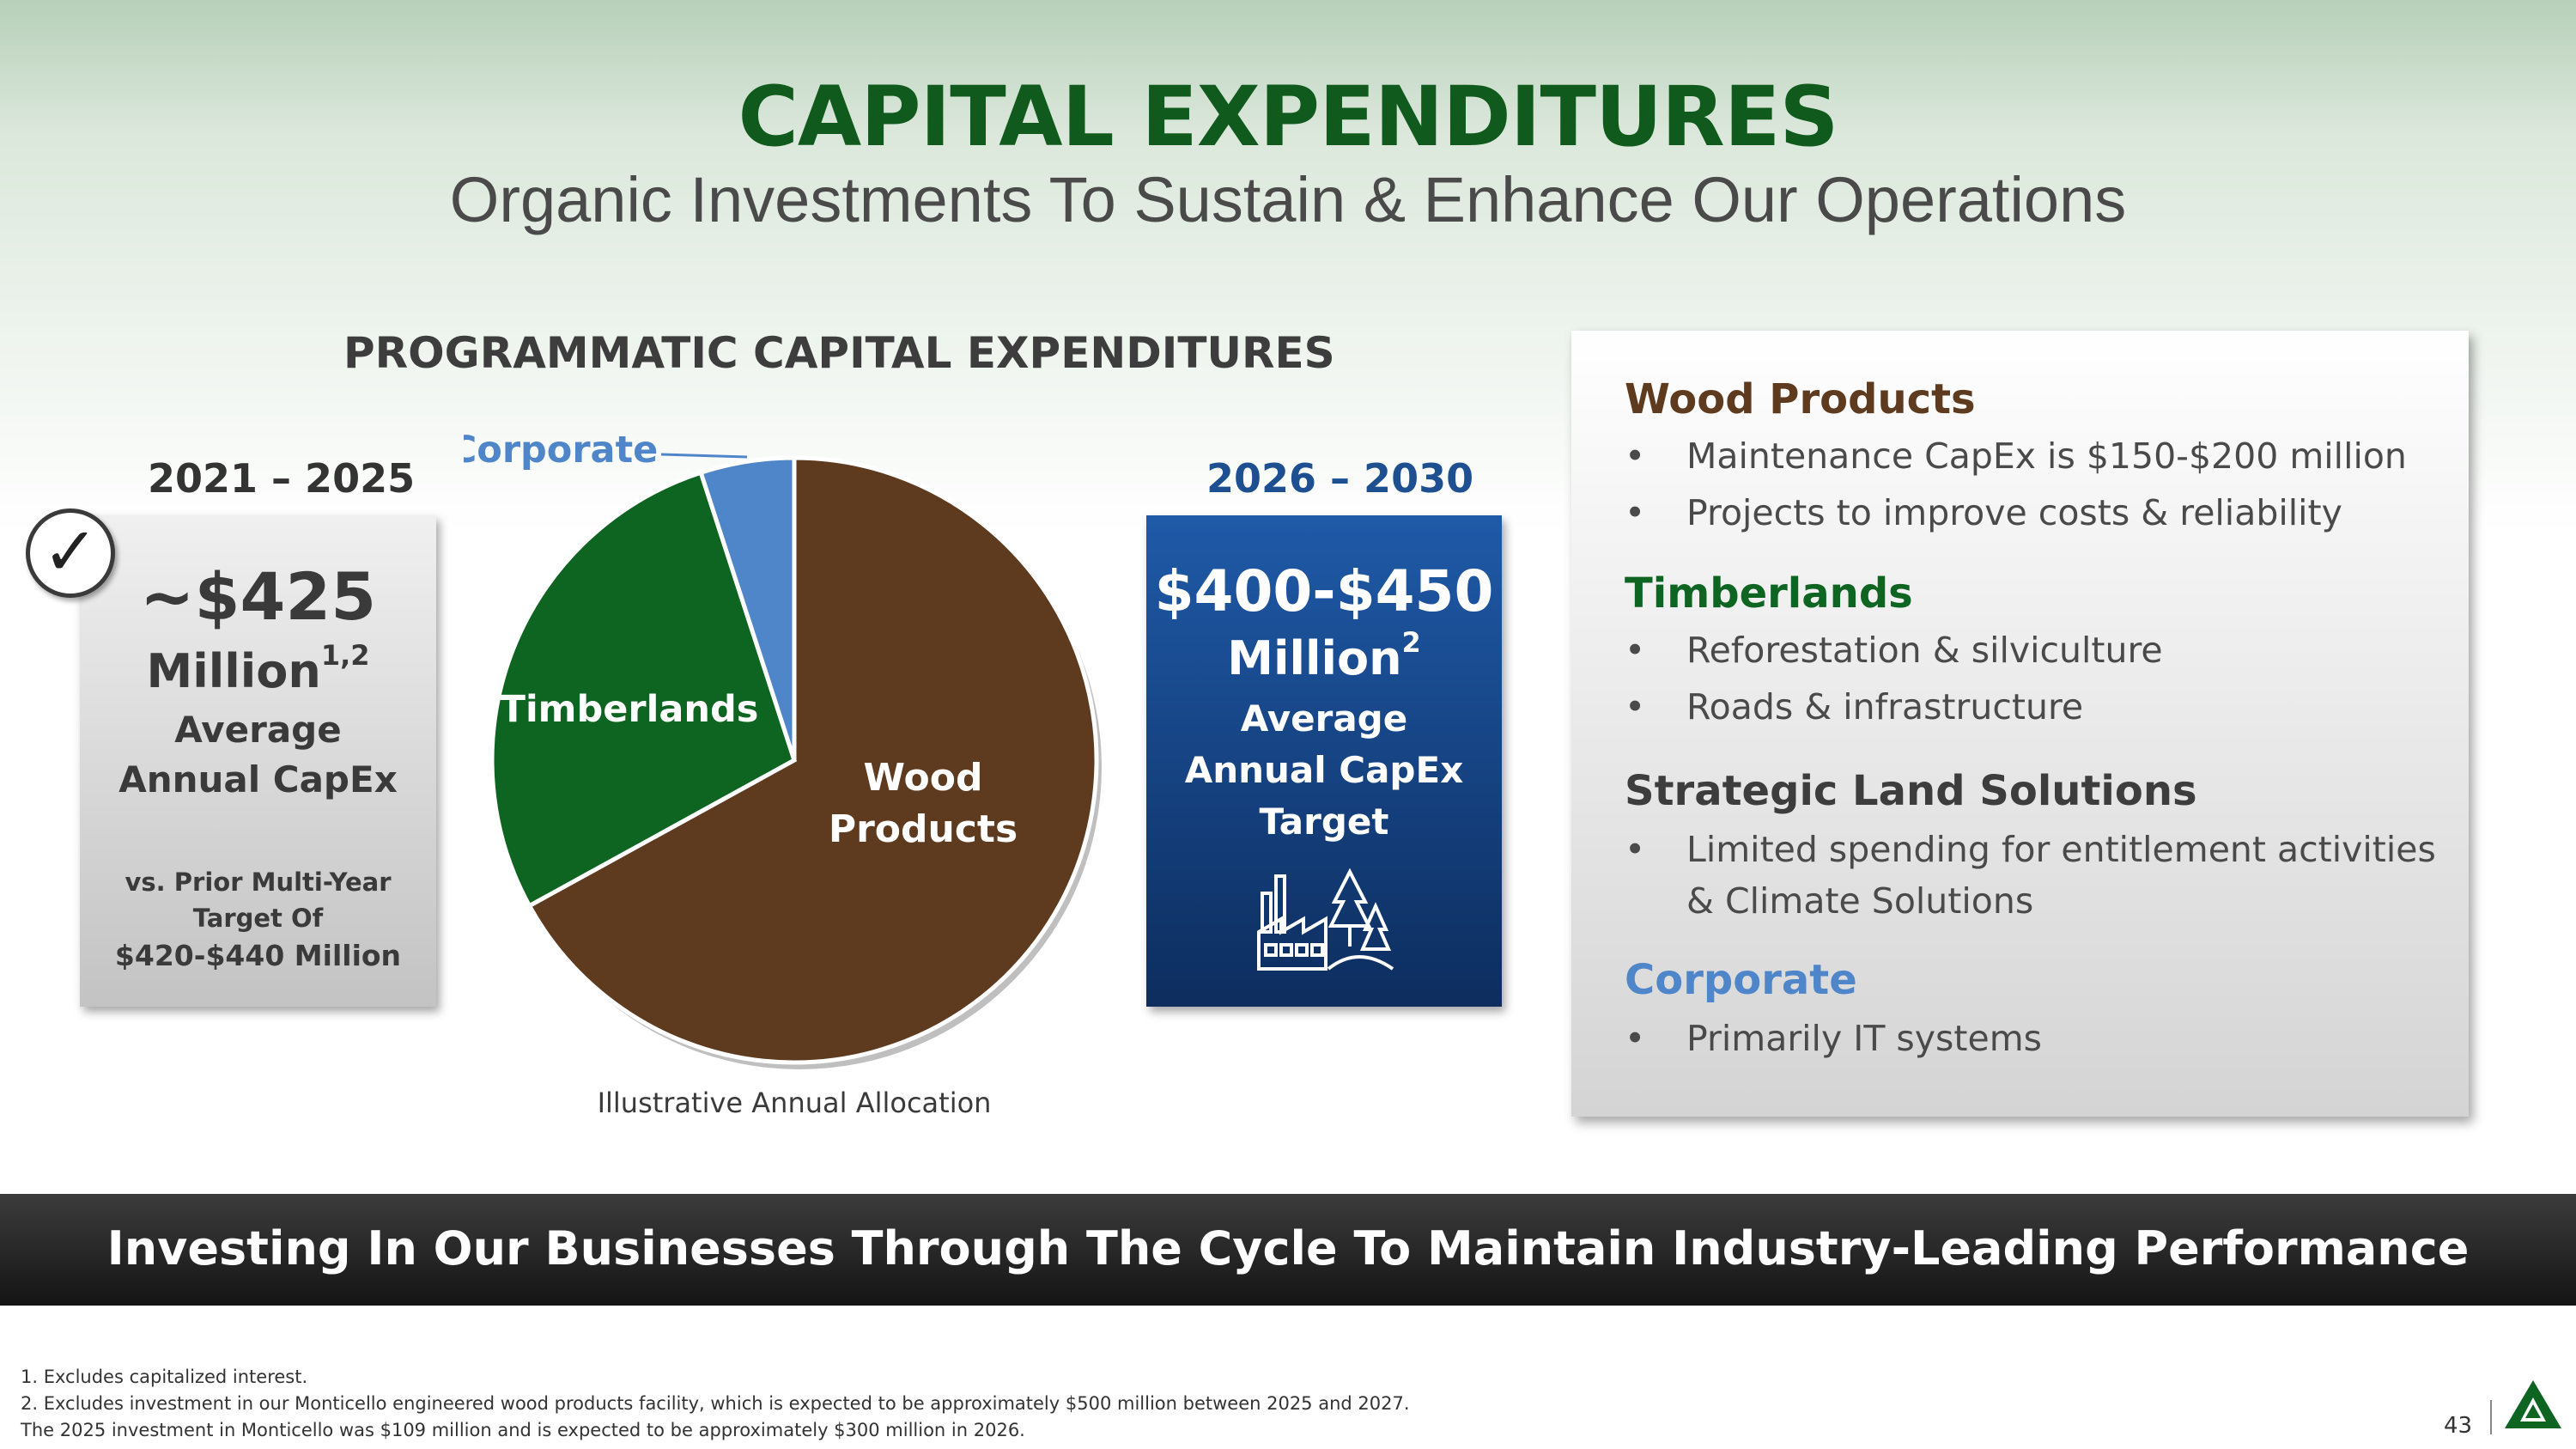  What do you see at coordinates (1860, 901) in the screenshot?
I see `bullet-text: & Climate Solutions` at bounding box center [1860, 901].